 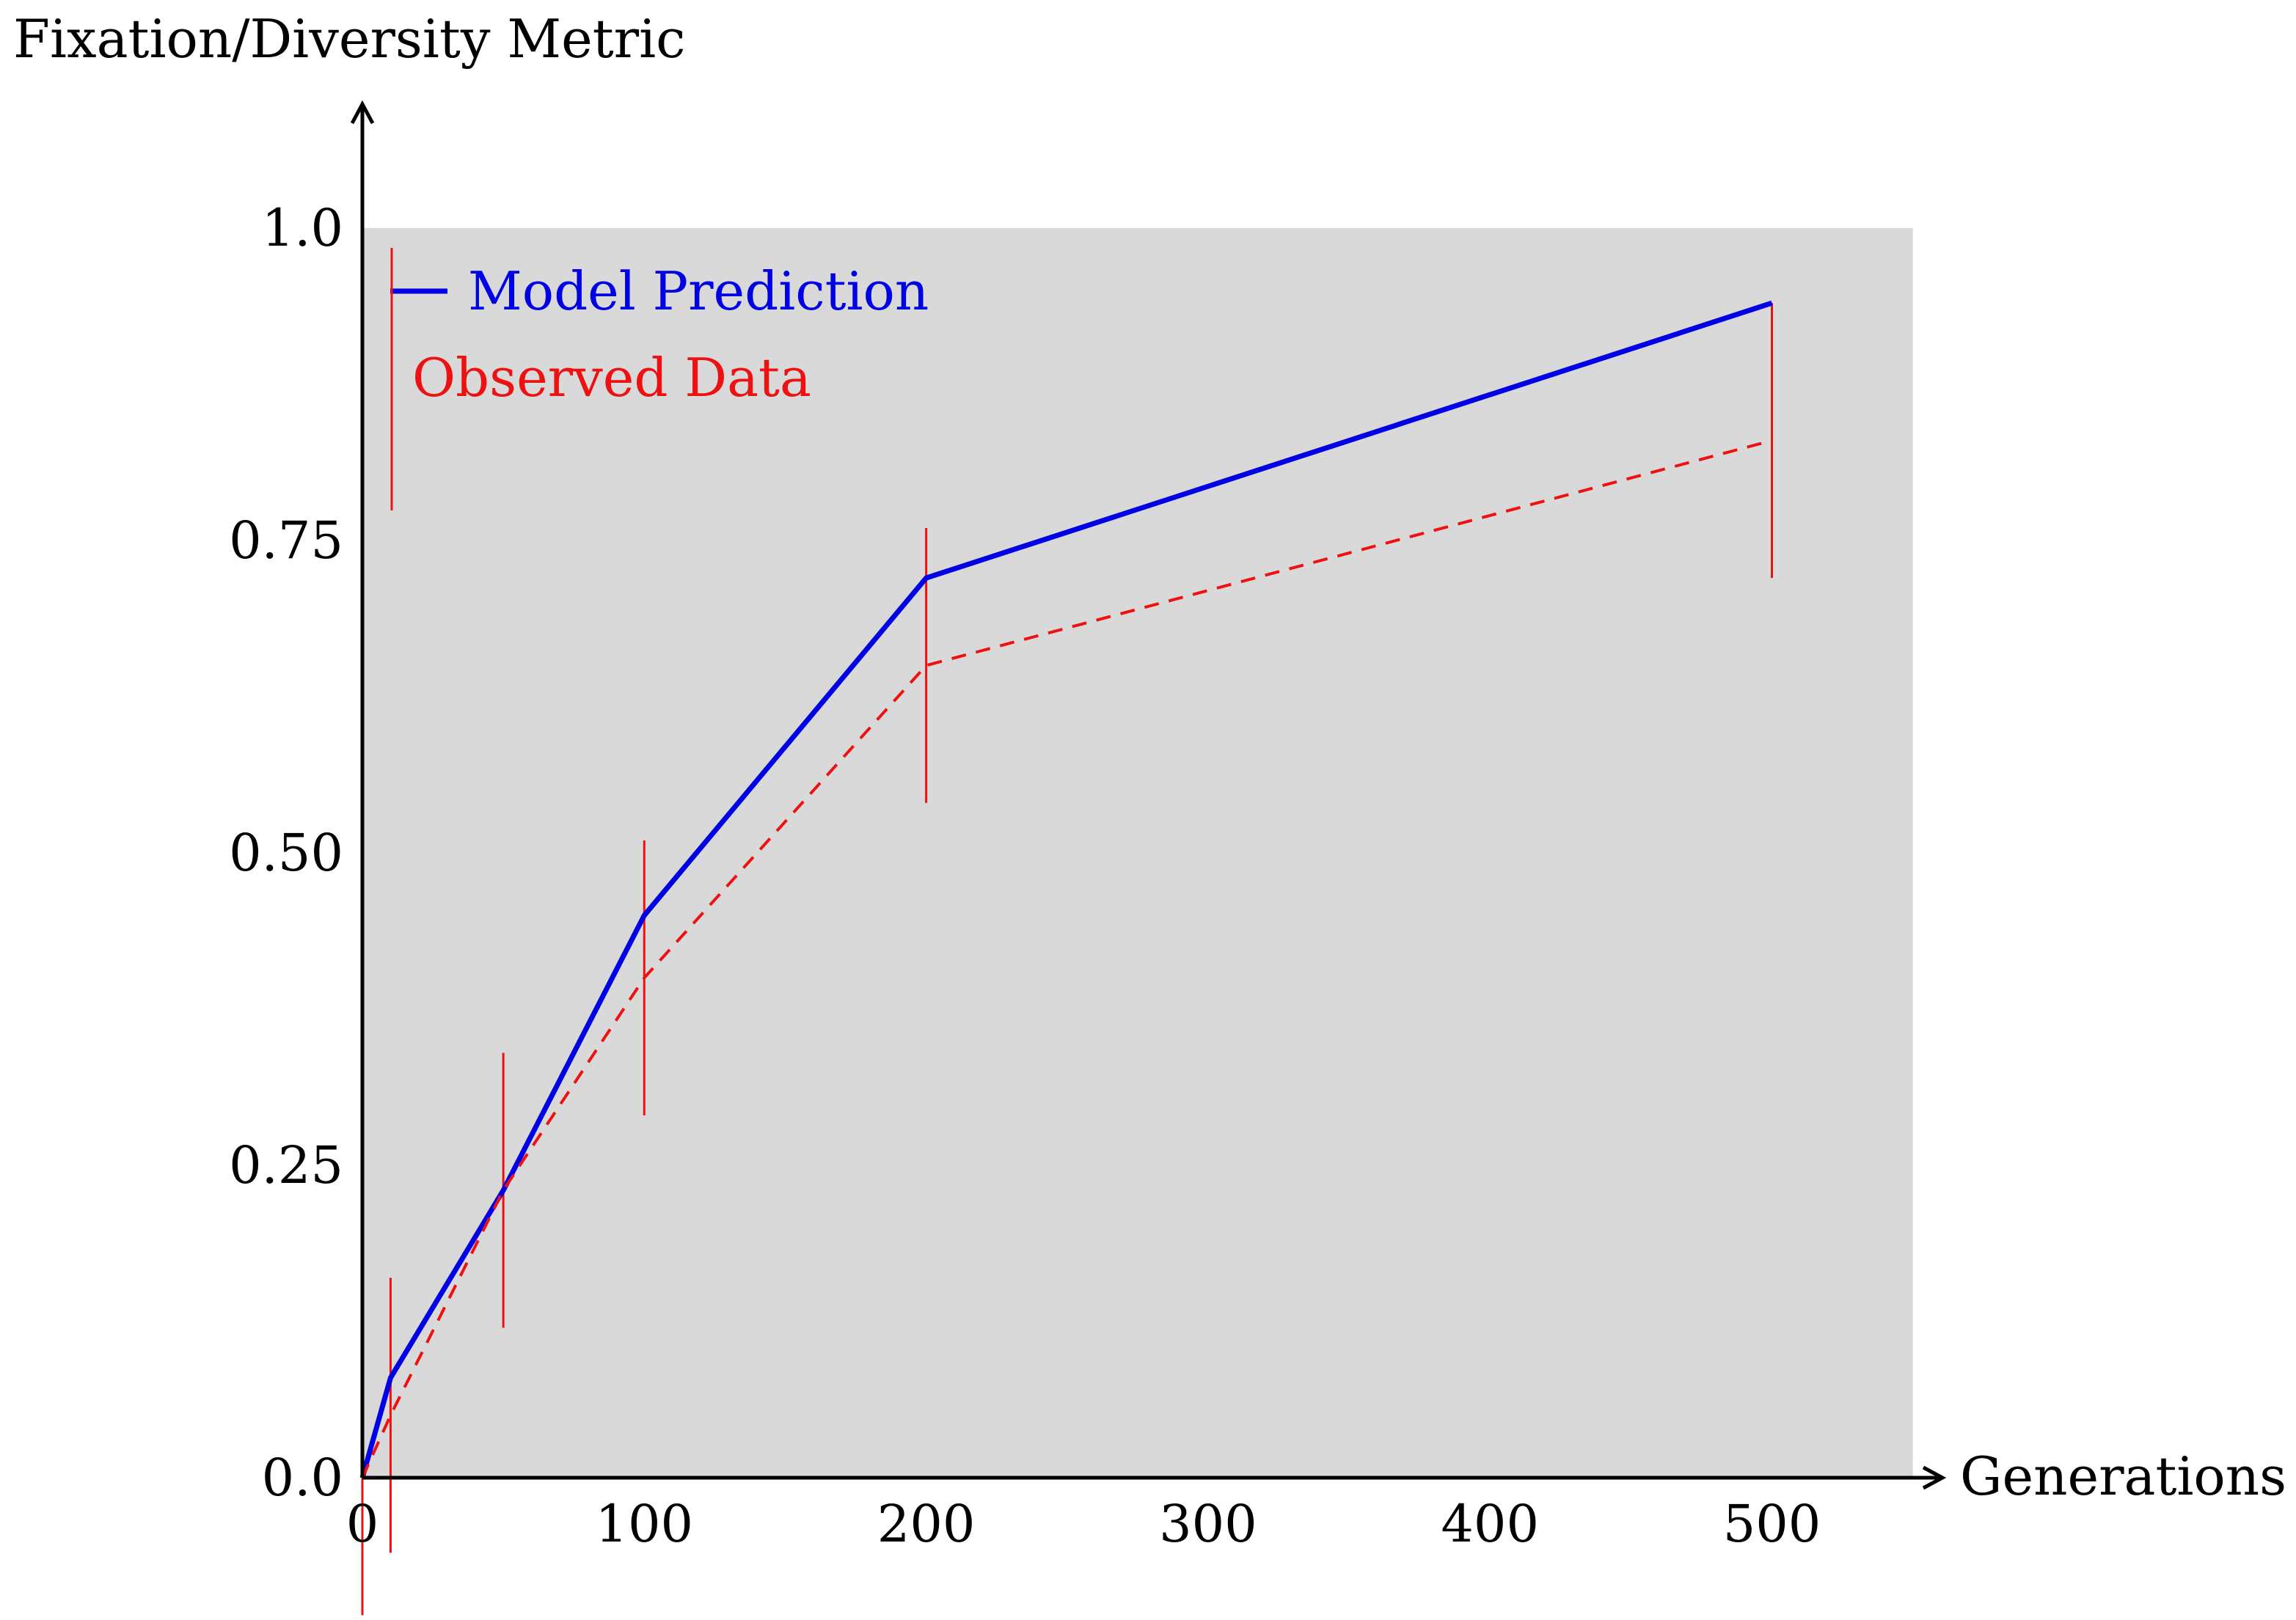 I want to click on legend-label-model: Model Prediction, so click(x=698, y=291).